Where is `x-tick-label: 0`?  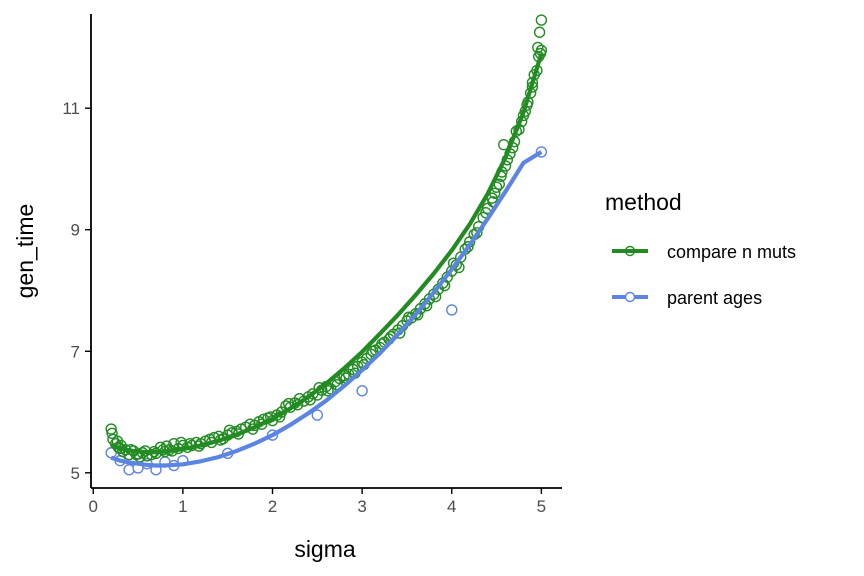 x-tick-label: 0 is located at coordinates (93, 506).